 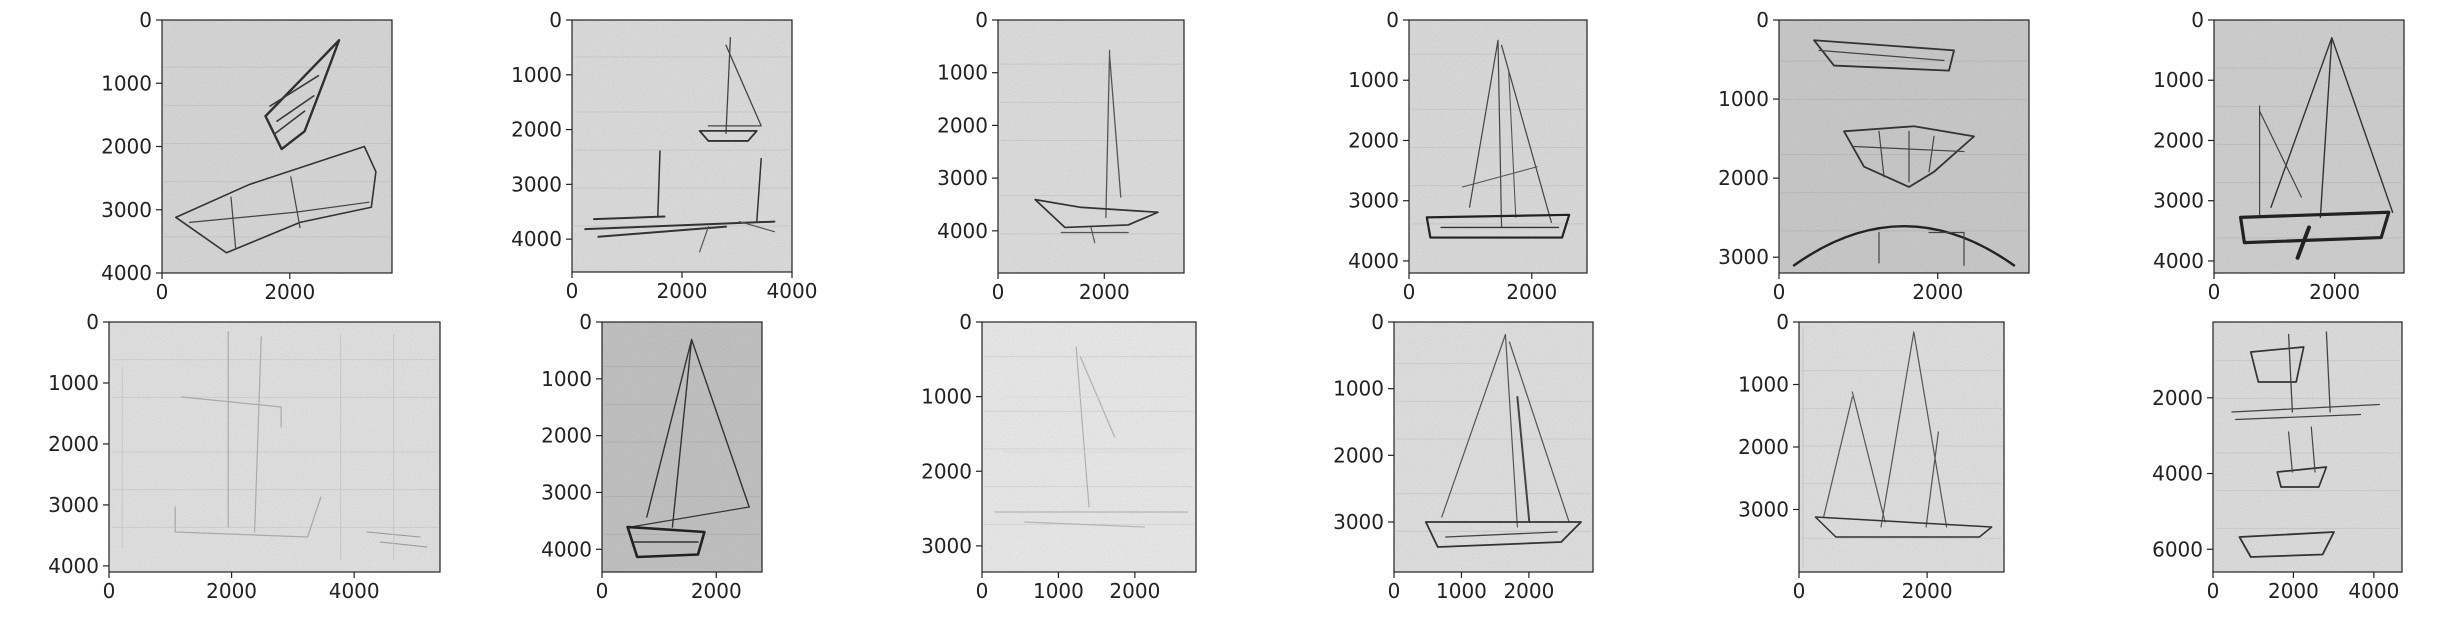 What do you see at coordinates (2177, 549) in the screenshot?
I see `y-tick-label: 6000` at bounding box center [2177, 549].